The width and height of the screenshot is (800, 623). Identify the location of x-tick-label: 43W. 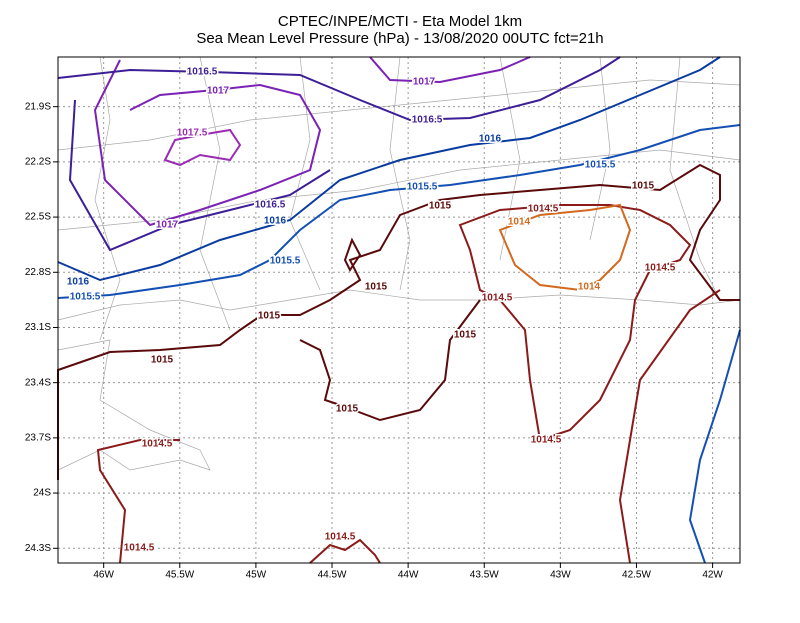
(560, 575).